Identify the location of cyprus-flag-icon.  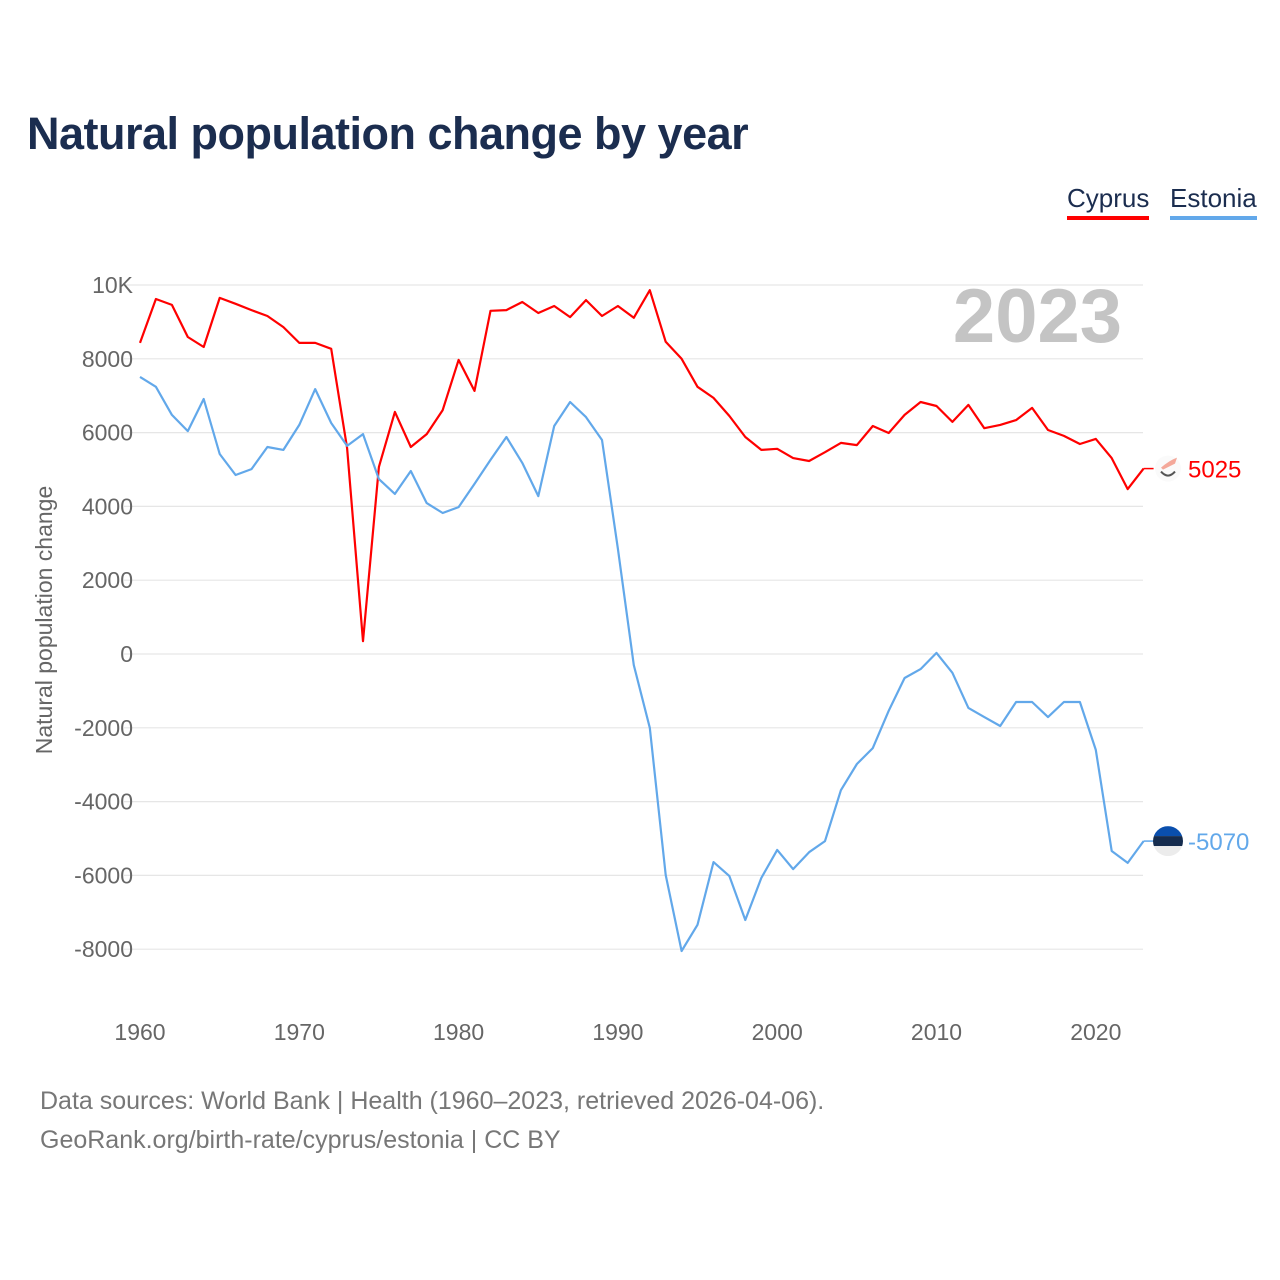
(1168, 468).